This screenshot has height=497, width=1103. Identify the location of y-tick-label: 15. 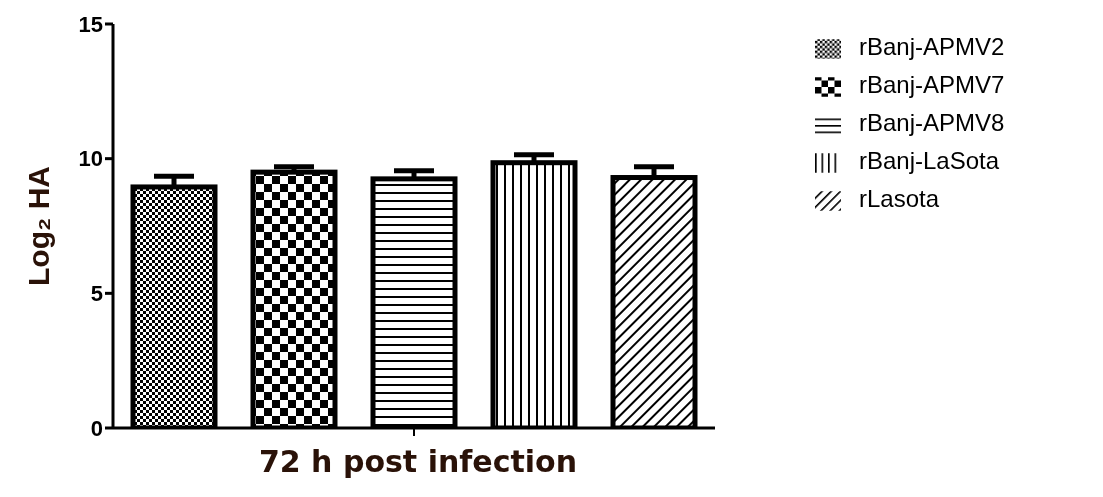
(90, 24).